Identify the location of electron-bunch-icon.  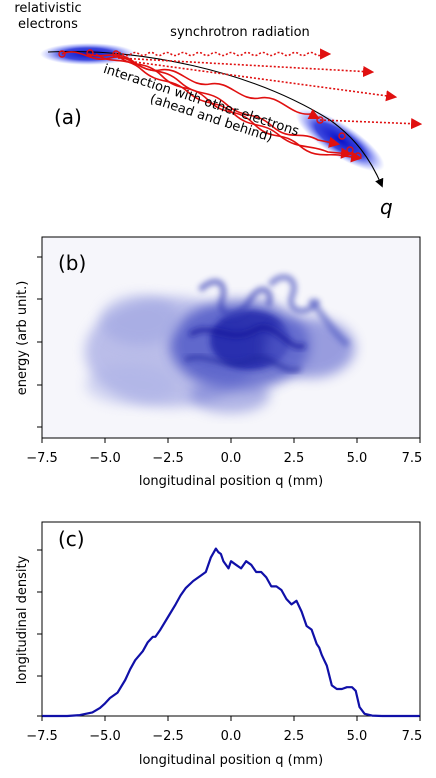
(340, 140).